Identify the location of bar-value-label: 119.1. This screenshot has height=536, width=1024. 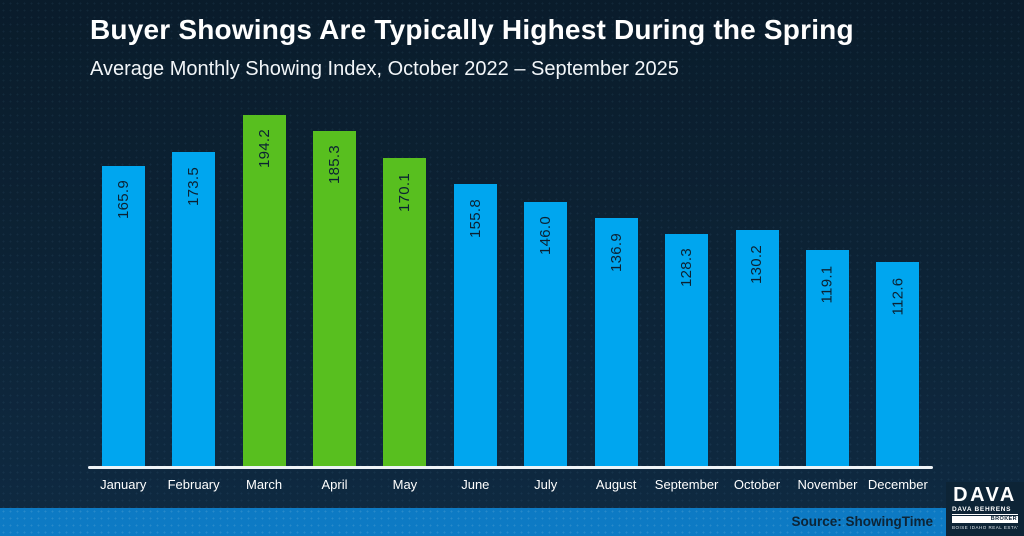
(827, 284).